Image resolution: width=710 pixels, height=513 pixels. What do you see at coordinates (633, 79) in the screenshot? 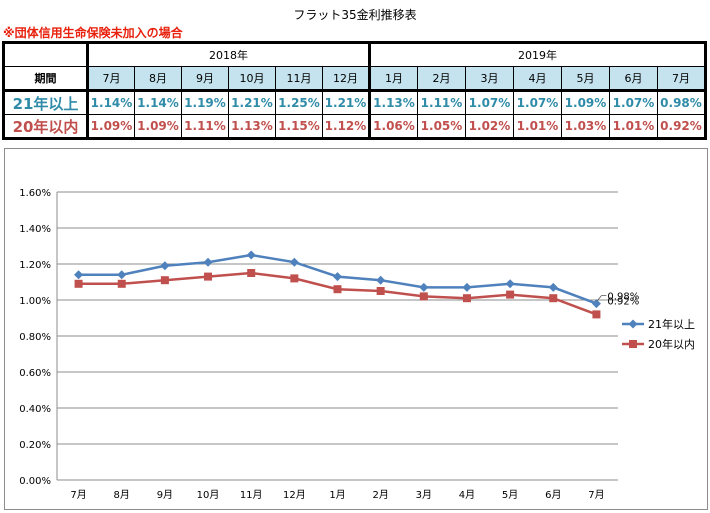
I see `month-header: 6月` at bounding box center [633, 79].